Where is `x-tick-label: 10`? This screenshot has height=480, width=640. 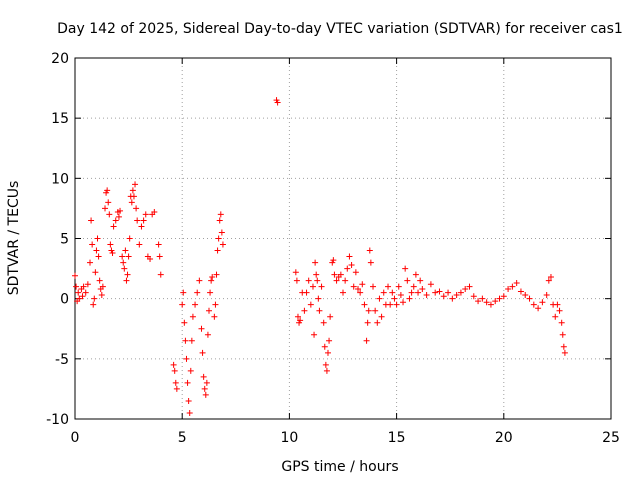
x-tick-label: 10 is located at coordinates (289, 438).